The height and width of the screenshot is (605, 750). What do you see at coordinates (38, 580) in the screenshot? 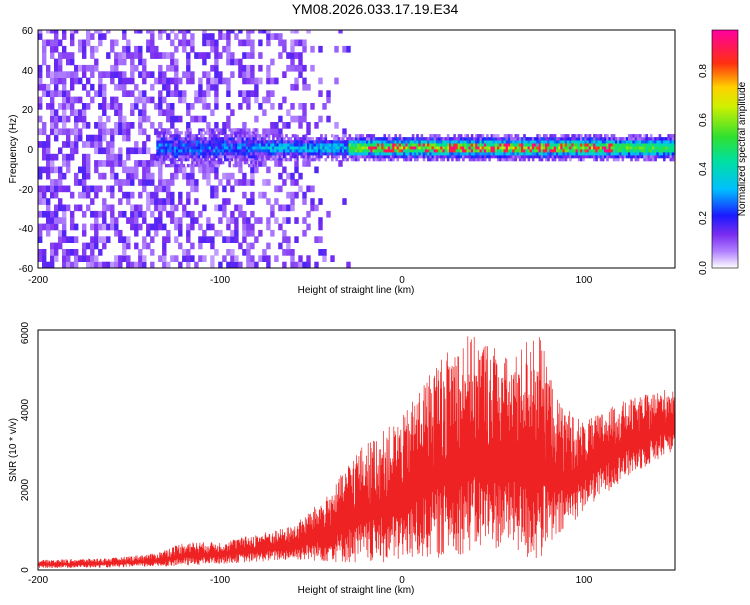
I see `x-tick-label: -200` at bounding box center [38, 580].